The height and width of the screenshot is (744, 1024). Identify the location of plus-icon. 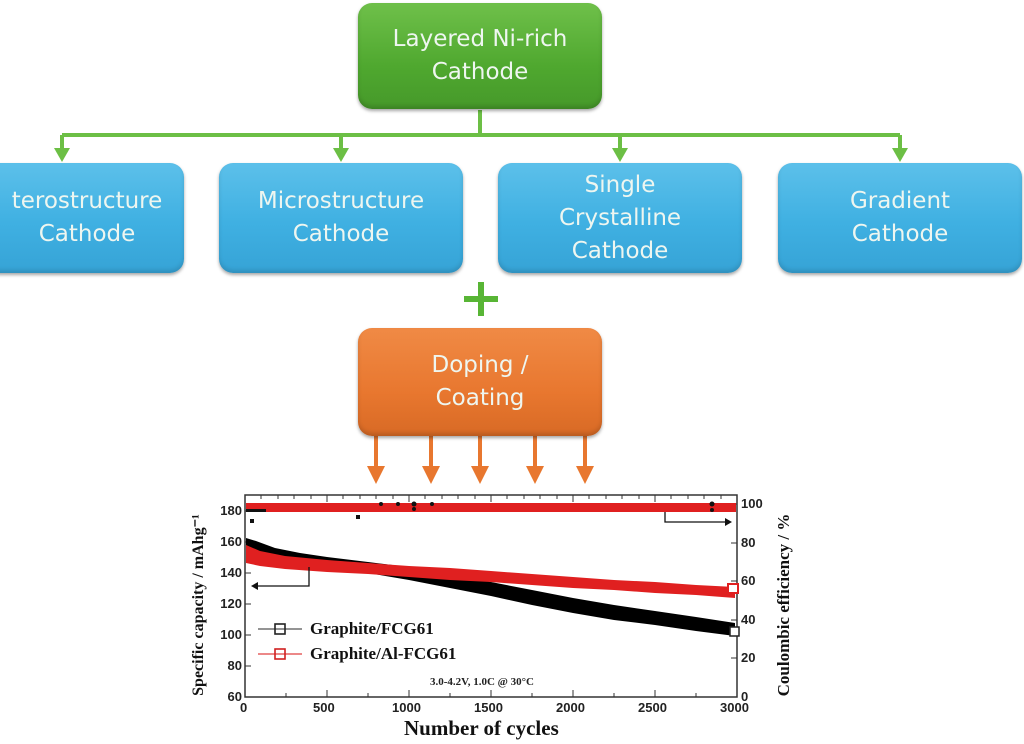
(481, 299).